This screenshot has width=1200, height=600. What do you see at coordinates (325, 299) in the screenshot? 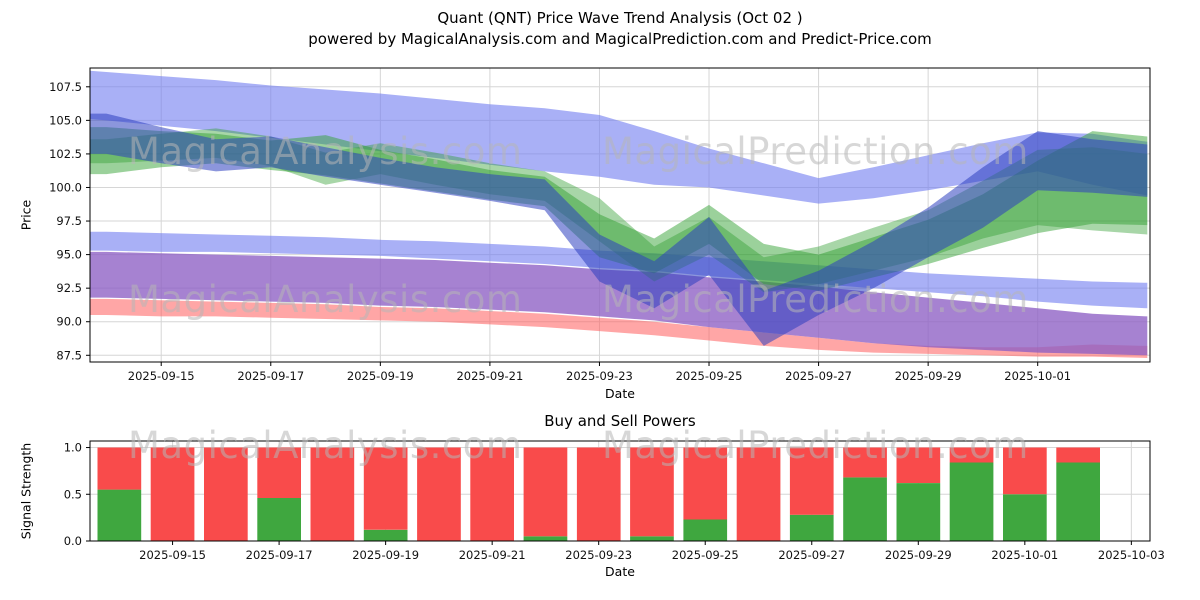
I see `watermark-magicalanalysis-mid: MagicalAnalysis.com` at bounding box center [325, 299].